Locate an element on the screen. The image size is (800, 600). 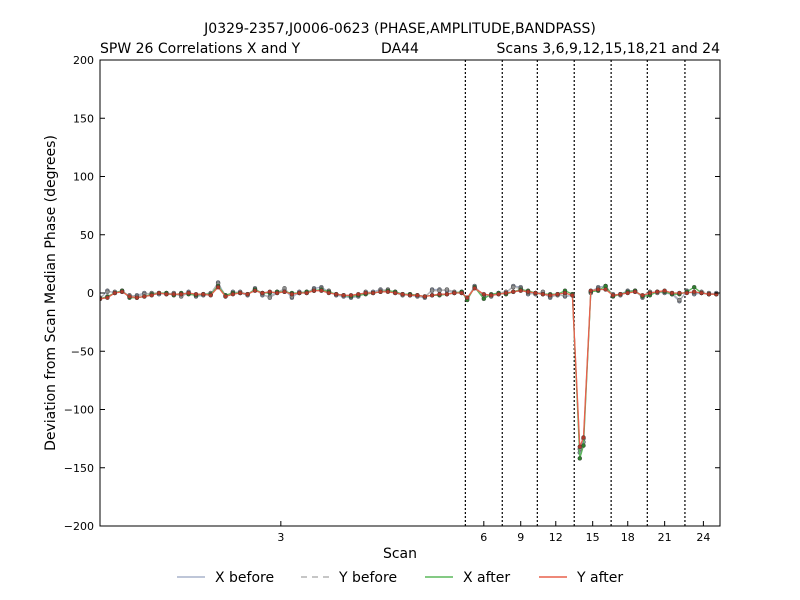
legend-label: Y before is located at coordinates (367, 578).